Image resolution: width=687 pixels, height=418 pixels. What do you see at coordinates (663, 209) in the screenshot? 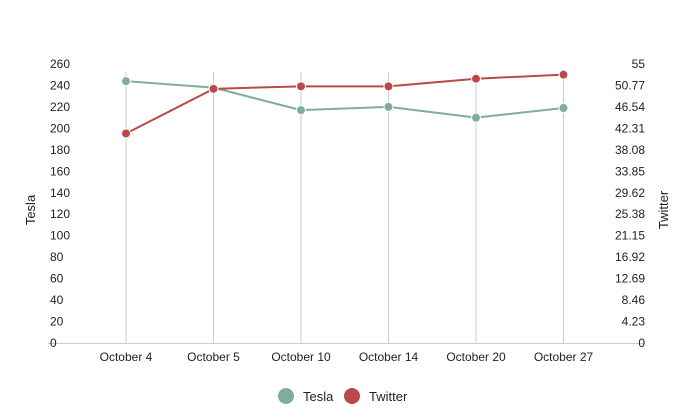
I see `y-axis-right-title: Twitter` at bounding box center [663, 209].